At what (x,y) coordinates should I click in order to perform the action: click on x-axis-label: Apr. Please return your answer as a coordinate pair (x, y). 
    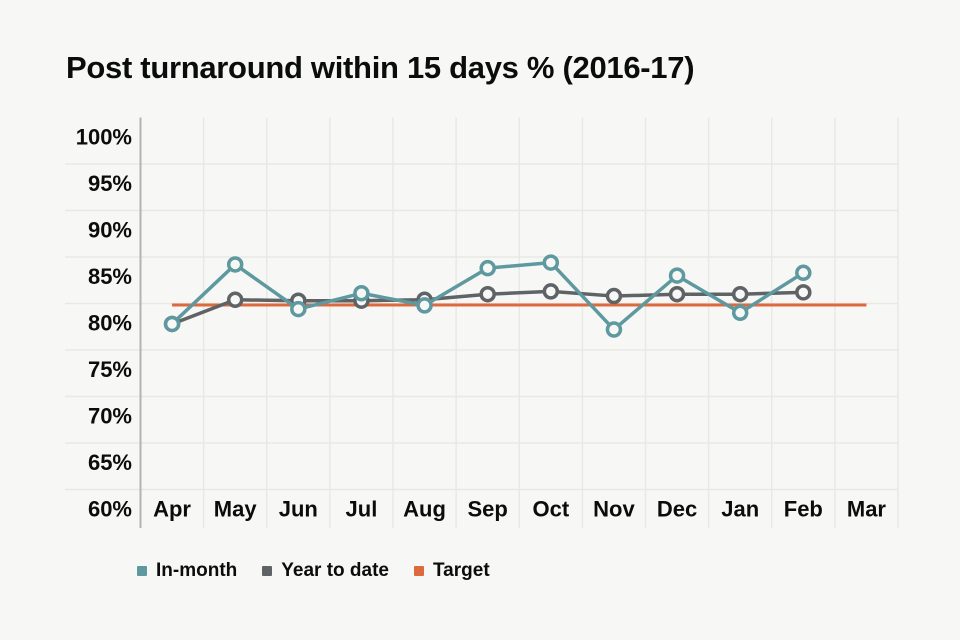
    Looking at the image, I should click on (172, 509).